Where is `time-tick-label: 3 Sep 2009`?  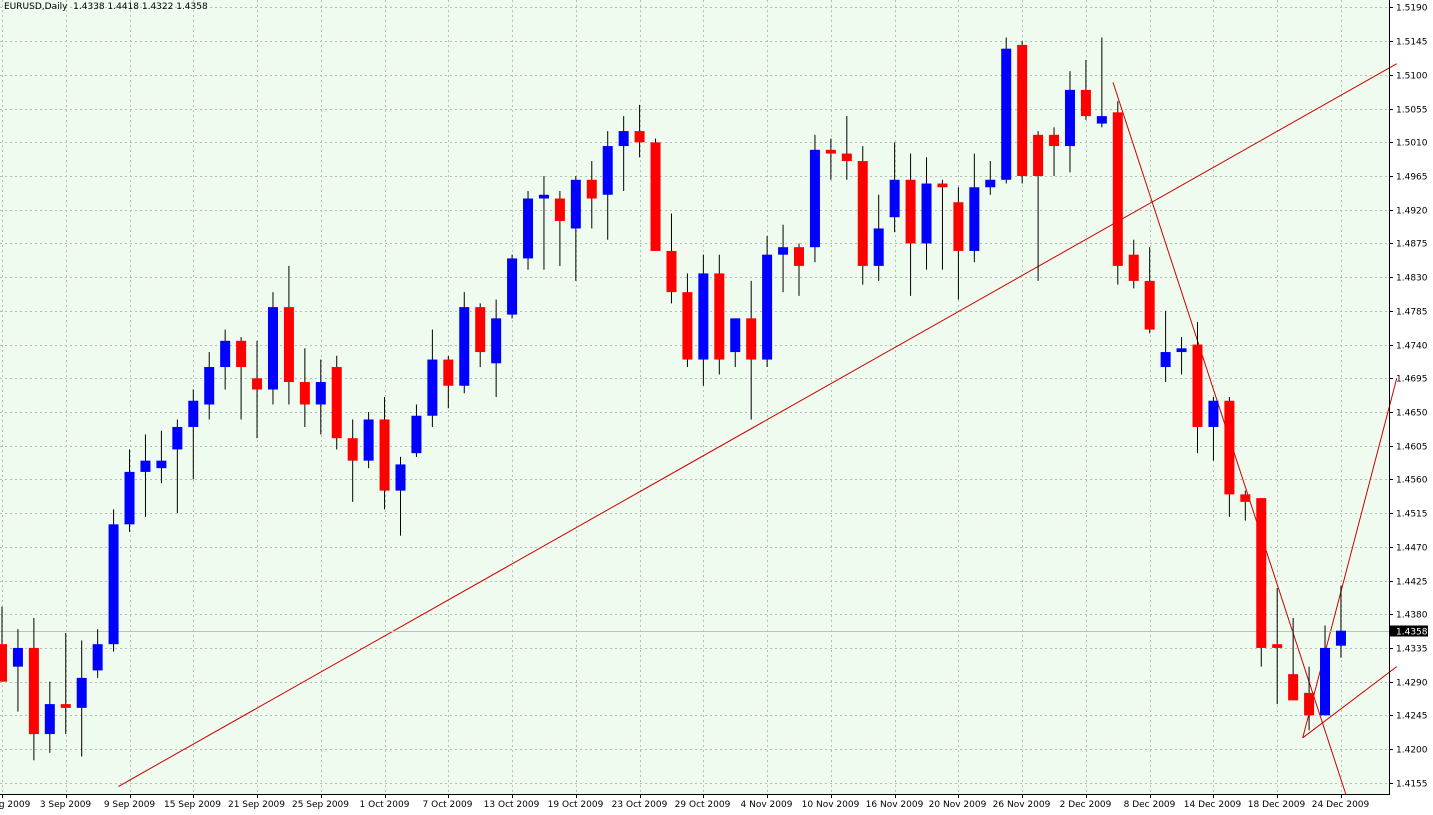
time-tick-label: 3 Sep 2009 is located at coordinates (66, 805).